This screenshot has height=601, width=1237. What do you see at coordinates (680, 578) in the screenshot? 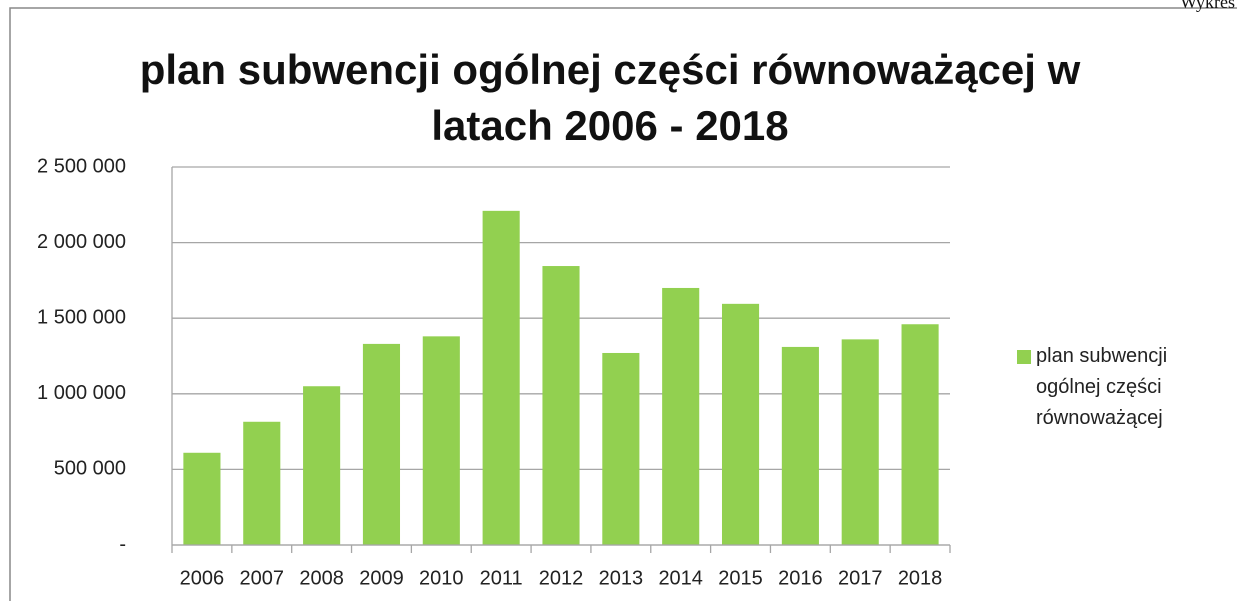
I see `x-tick-label: 2014` at bounding box center [680, 578].